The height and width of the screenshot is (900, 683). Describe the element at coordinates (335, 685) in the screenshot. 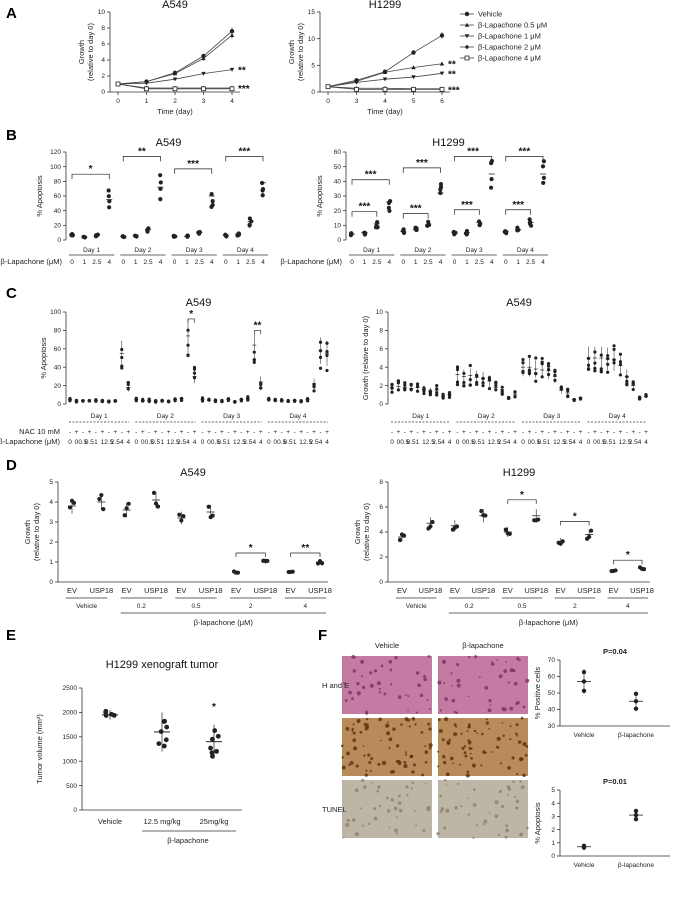

I see `row-label: H and E` at that location.